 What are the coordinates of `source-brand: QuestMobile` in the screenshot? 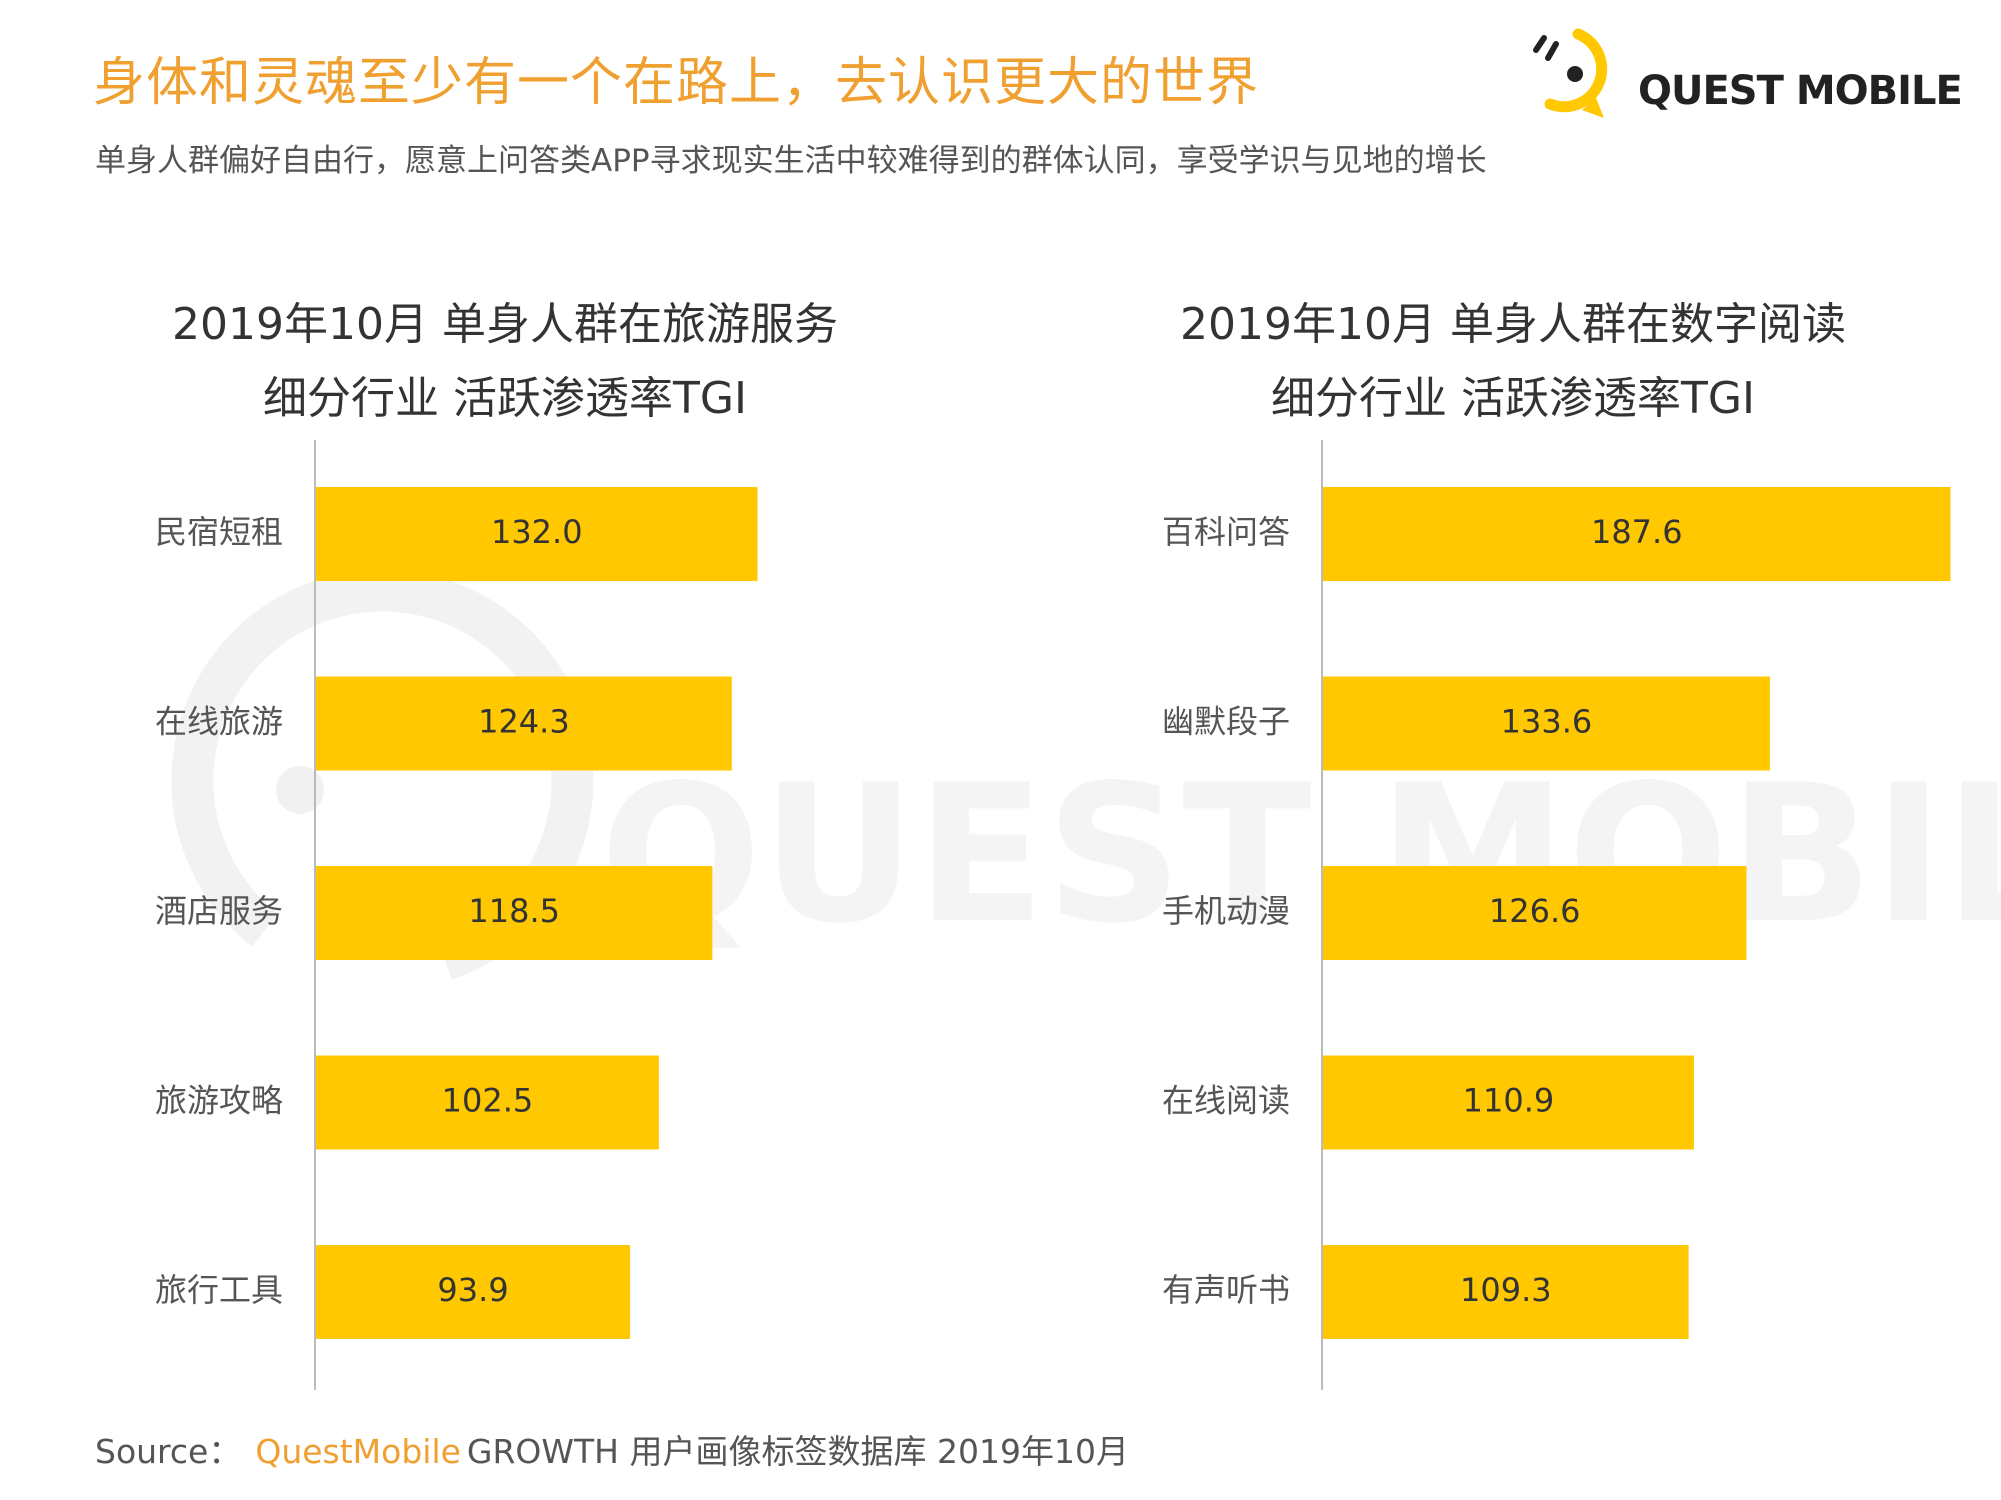 It's located at (358, 1451).